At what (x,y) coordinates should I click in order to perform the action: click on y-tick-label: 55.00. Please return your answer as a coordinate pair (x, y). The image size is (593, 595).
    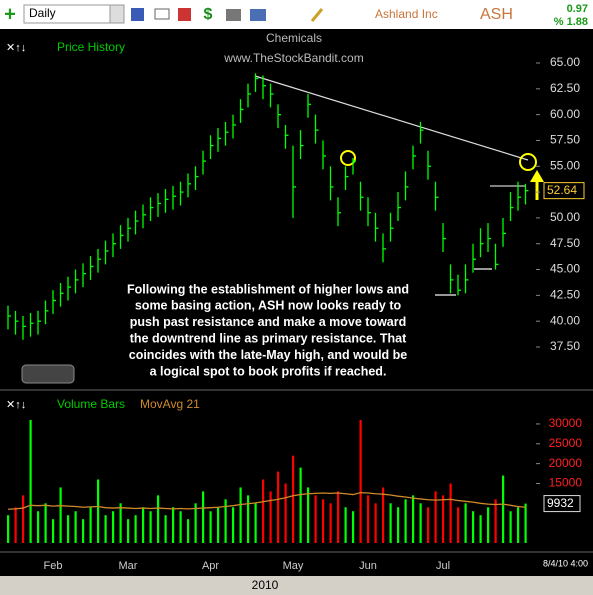
    Looking at the image, I should click on (565, 165).